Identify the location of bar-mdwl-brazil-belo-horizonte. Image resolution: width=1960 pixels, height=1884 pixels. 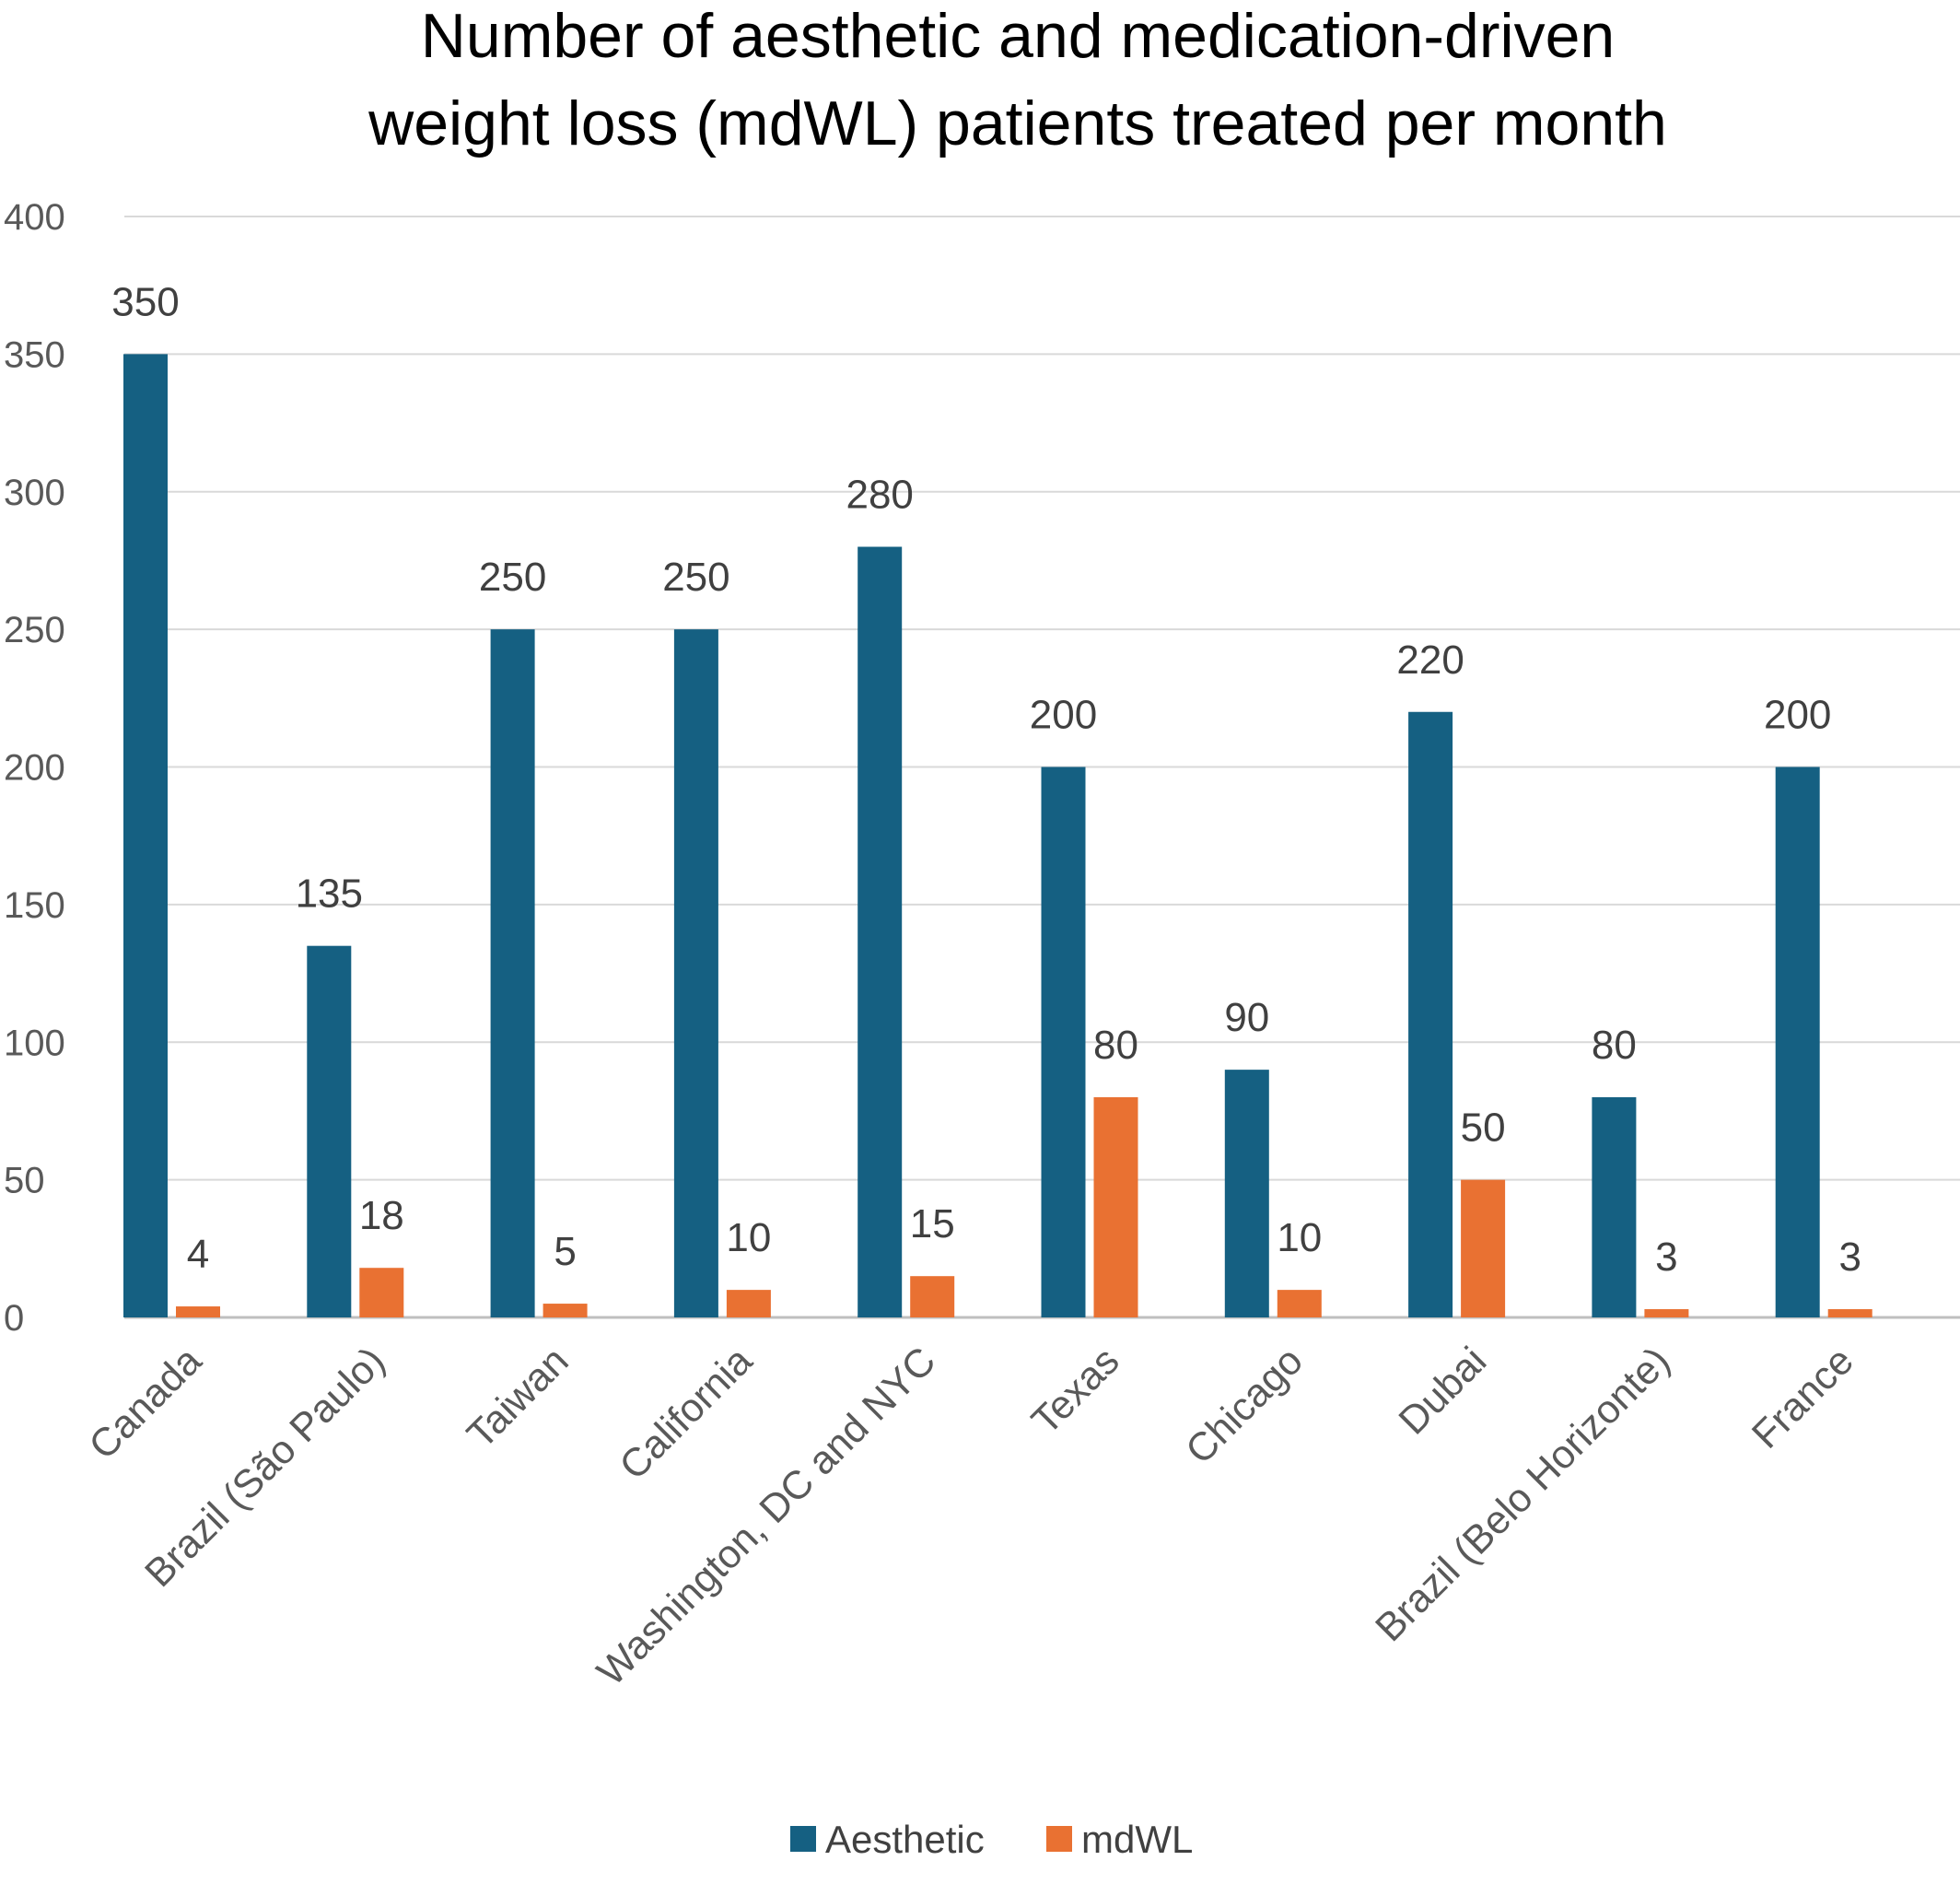
(1666, 1313).